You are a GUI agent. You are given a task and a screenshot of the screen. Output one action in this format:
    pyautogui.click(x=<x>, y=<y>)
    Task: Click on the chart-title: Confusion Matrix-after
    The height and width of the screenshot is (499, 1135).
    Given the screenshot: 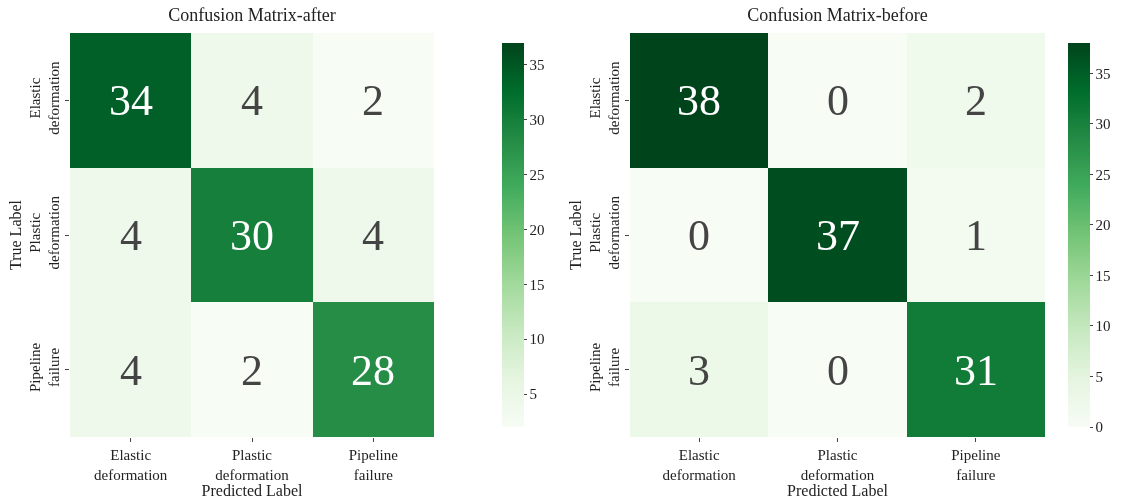 What is the action you would take?
    pyautogui.click(x=252, y=14)
    